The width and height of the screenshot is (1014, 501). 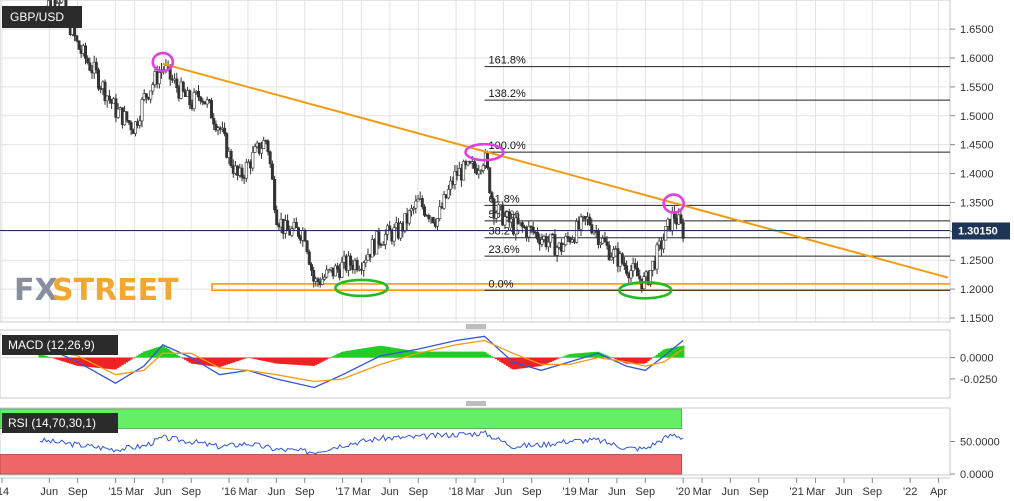 What do you see at coordinates (505, 231) in the screenshot?
I see `last-price-indicator: 1.30150` at bounding box center [505, 231].